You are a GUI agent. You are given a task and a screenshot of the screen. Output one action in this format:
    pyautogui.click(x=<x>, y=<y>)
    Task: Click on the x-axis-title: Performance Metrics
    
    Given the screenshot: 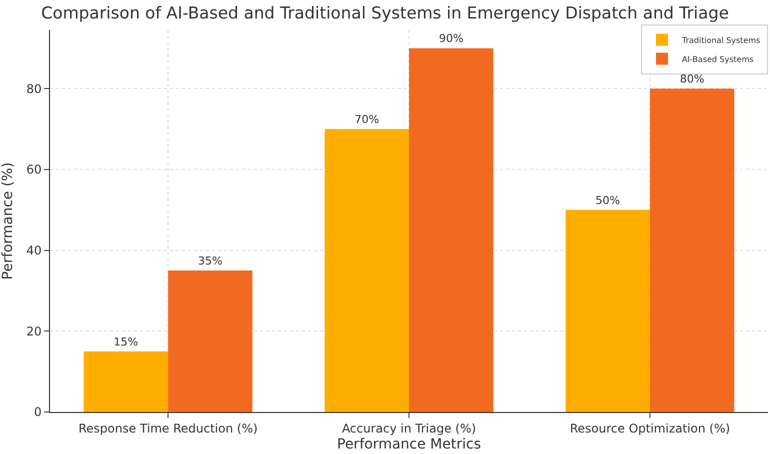 What is the action you would take?
    pyautogui.click(x=409, y=444)
    